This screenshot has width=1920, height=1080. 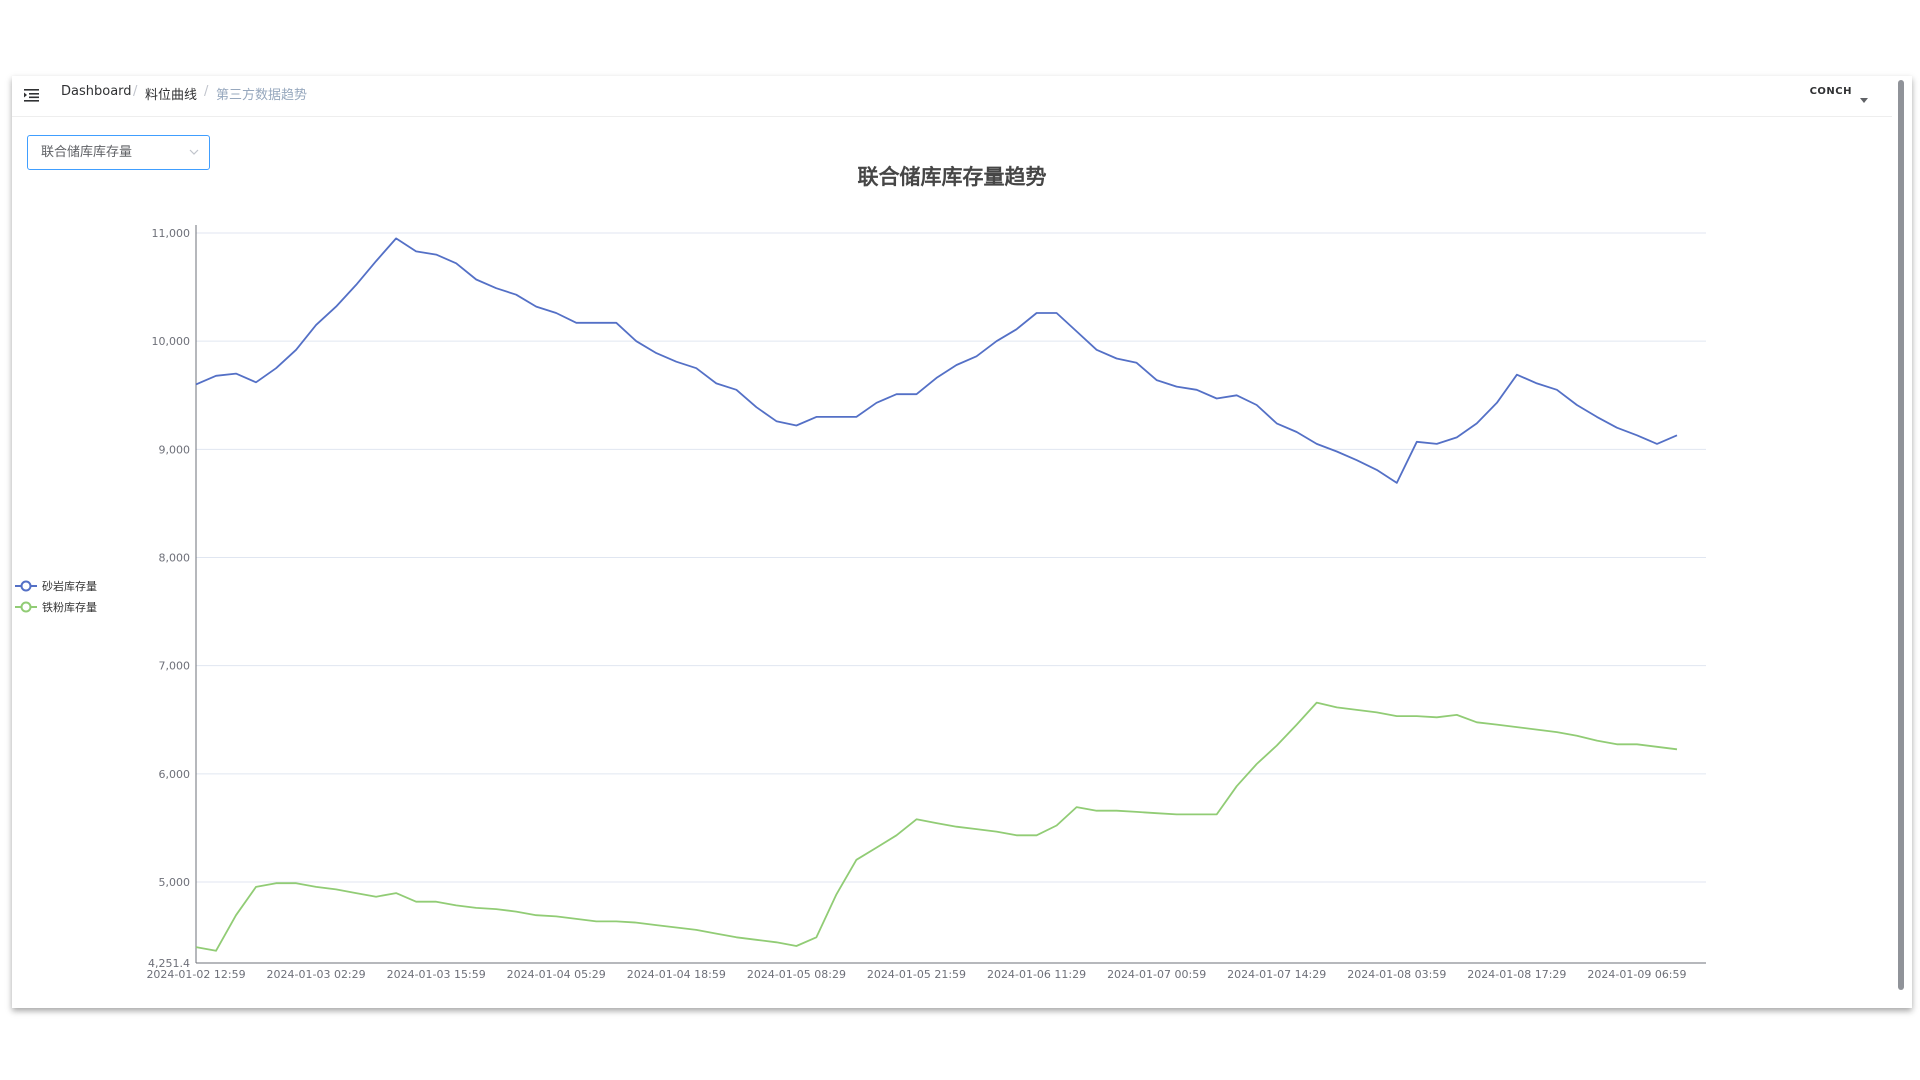 I want to click on x-tick-label: 2024-01-03 02:29, so click(x=316, y=974).